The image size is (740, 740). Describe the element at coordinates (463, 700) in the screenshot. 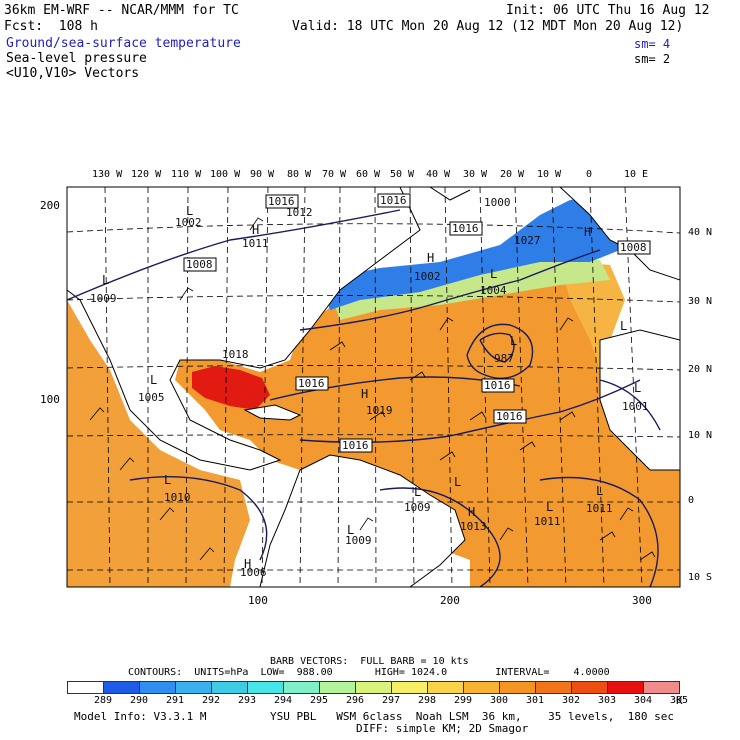

I see `legend-value: 299` at that location.